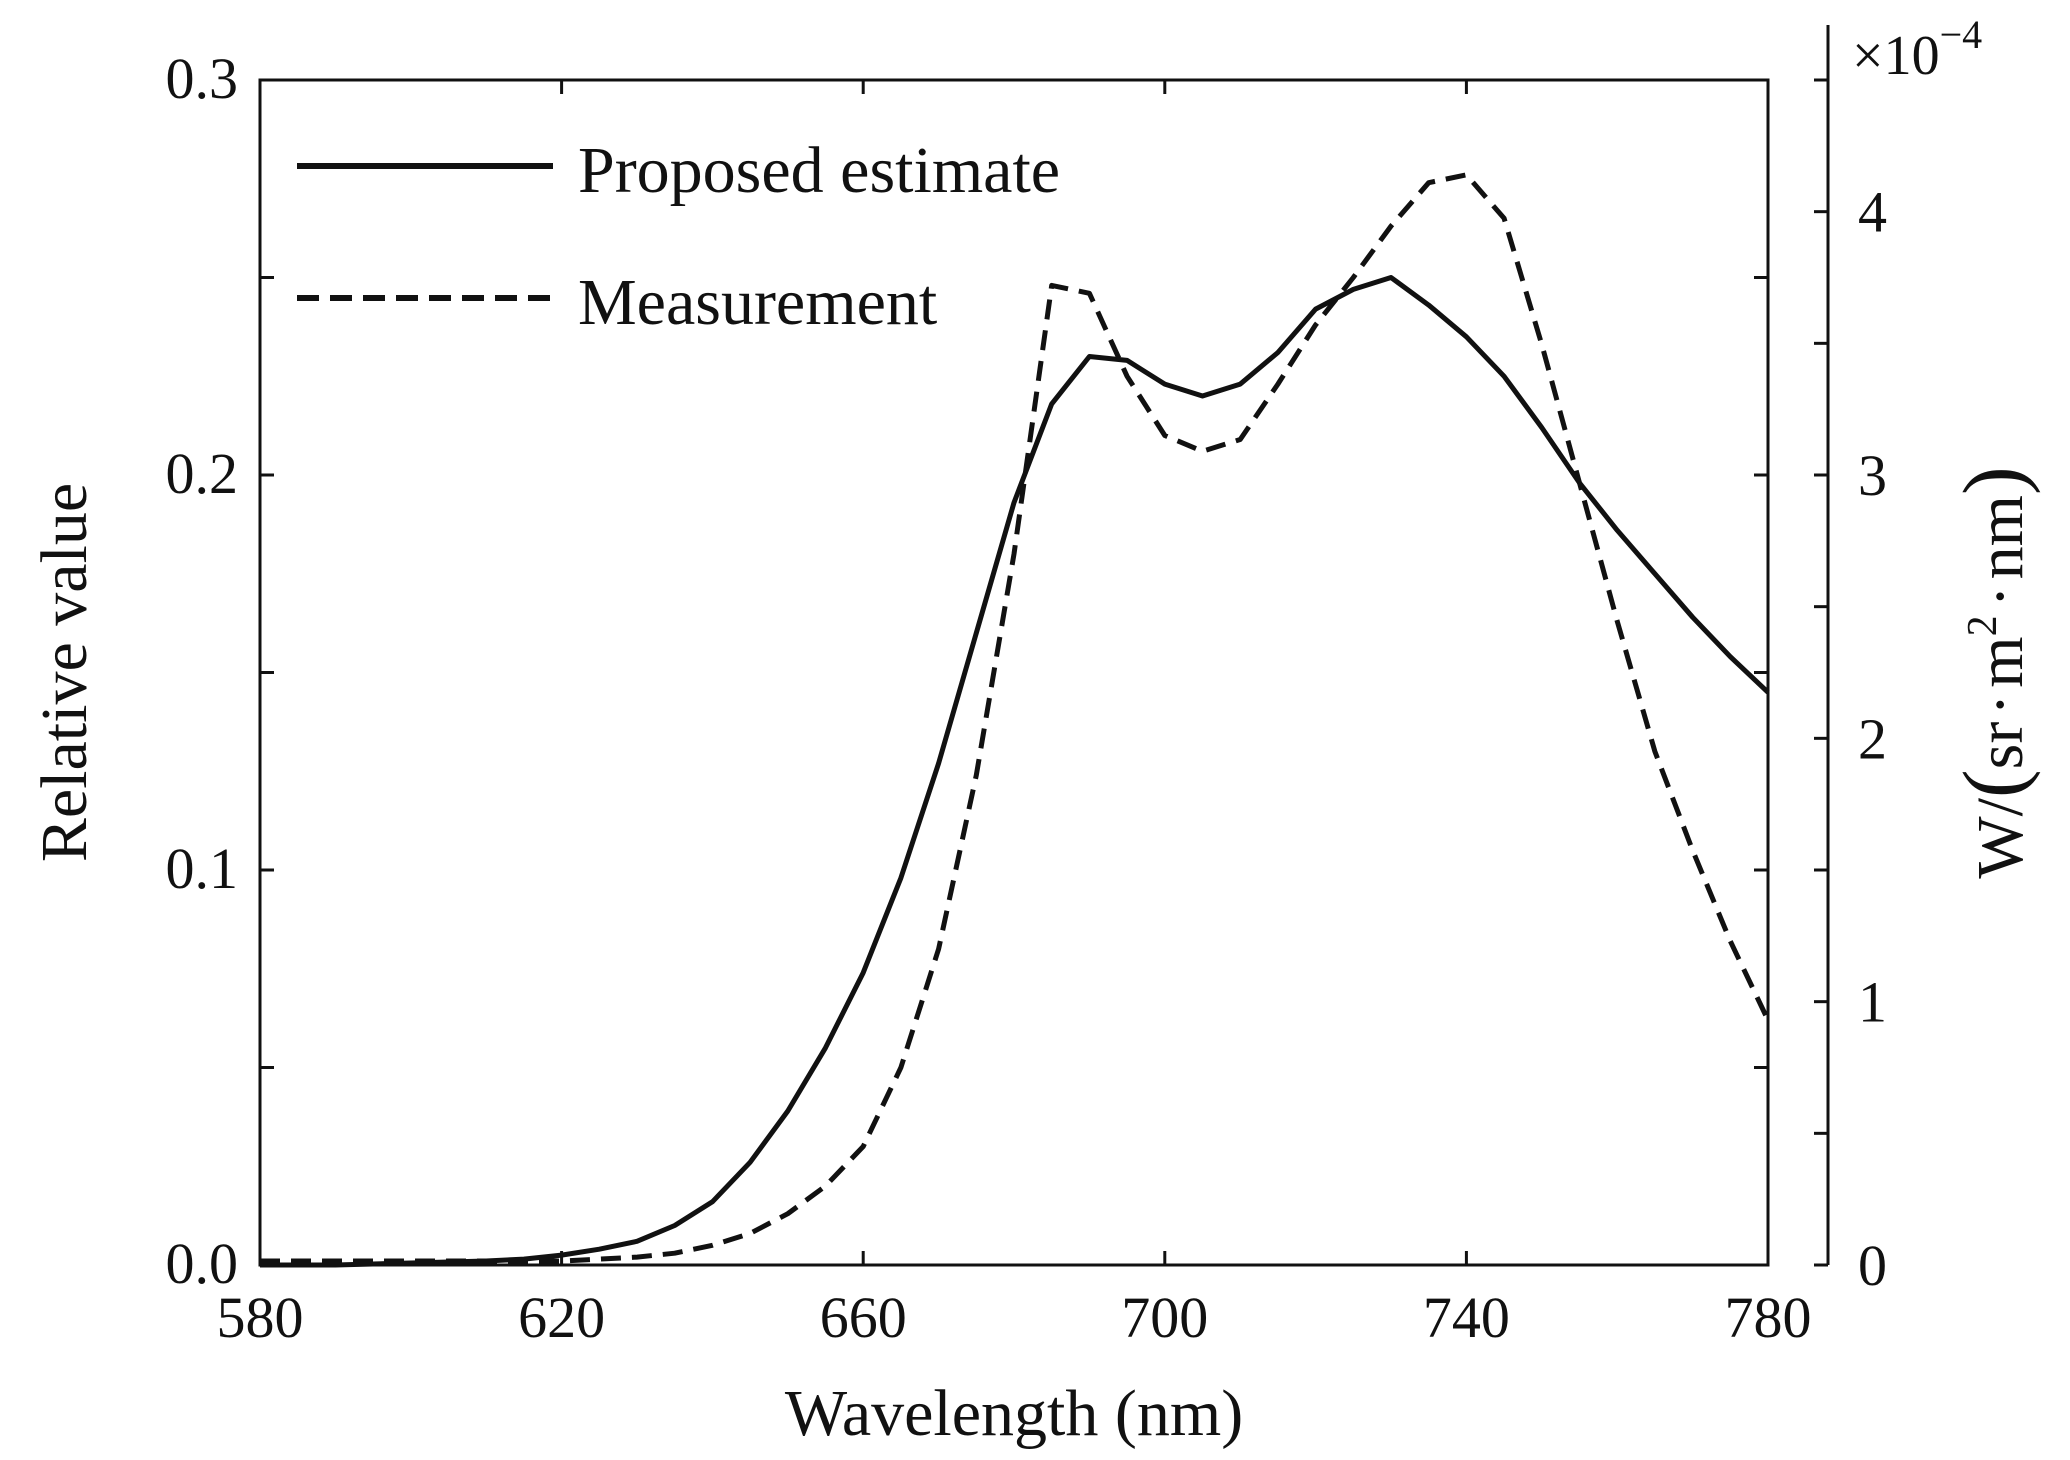  What do you see at coordinates (561, 1317) in the screenshot?
I see `x-tick-label: 620` at bounding box center [561, 1317].